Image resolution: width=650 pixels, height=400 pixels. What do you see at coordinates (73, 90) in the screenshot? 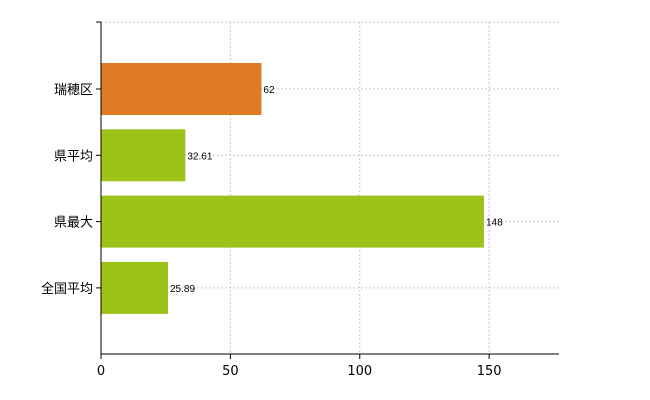
I see `category-label-0: 瑞穂区` at bounding box center [73, 90].